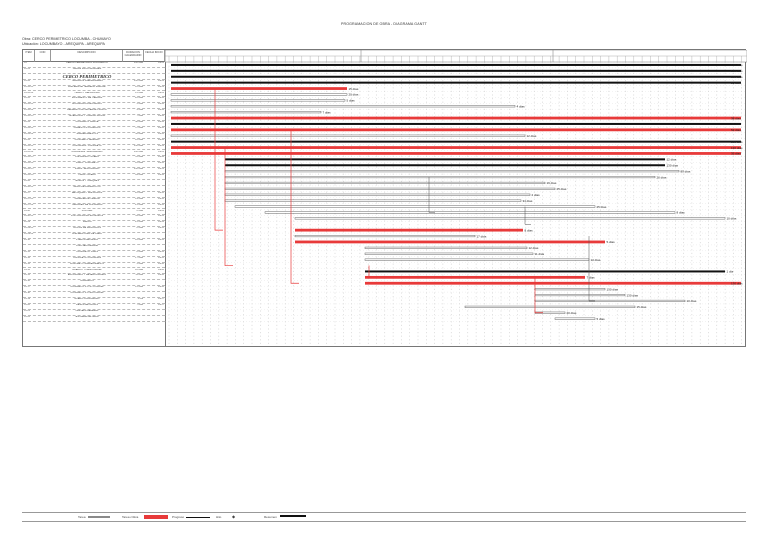  I want to click on document-title: PROGRAMACION DE OBRA - DIAGRAMA GANTT, so click(384, 24).